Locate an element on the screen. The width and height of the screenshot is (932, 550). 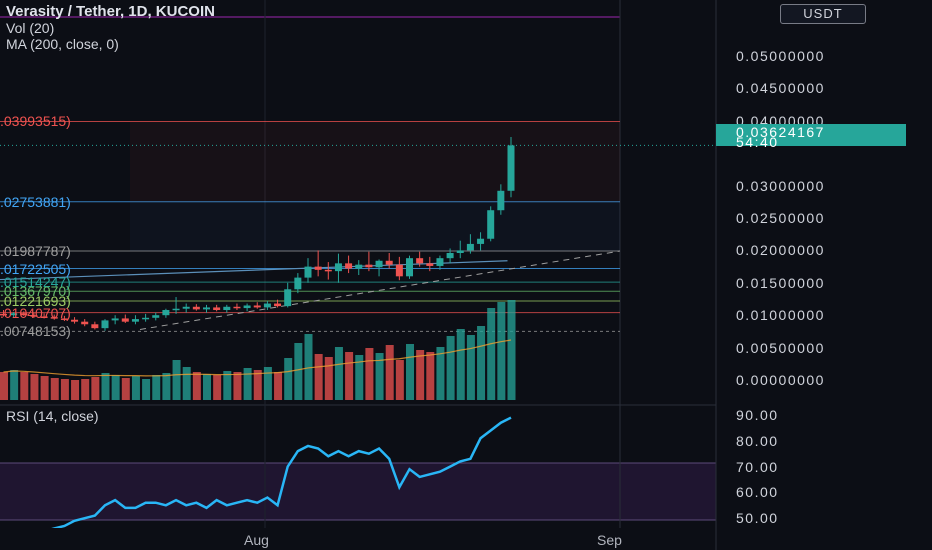
price-tick-label: 0.05000000 is located at coordinates (780, 56).